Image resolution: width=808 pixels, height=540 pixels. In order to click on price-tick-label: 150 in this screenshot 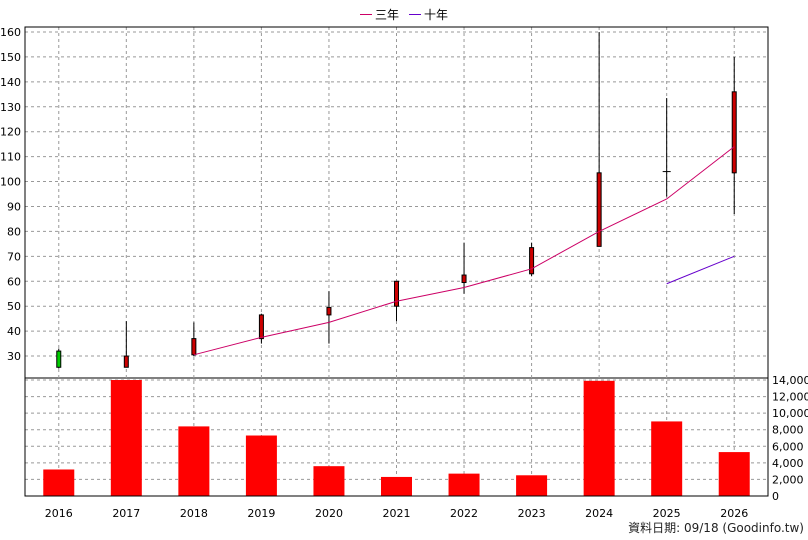, I will do `click(10, 57)`.